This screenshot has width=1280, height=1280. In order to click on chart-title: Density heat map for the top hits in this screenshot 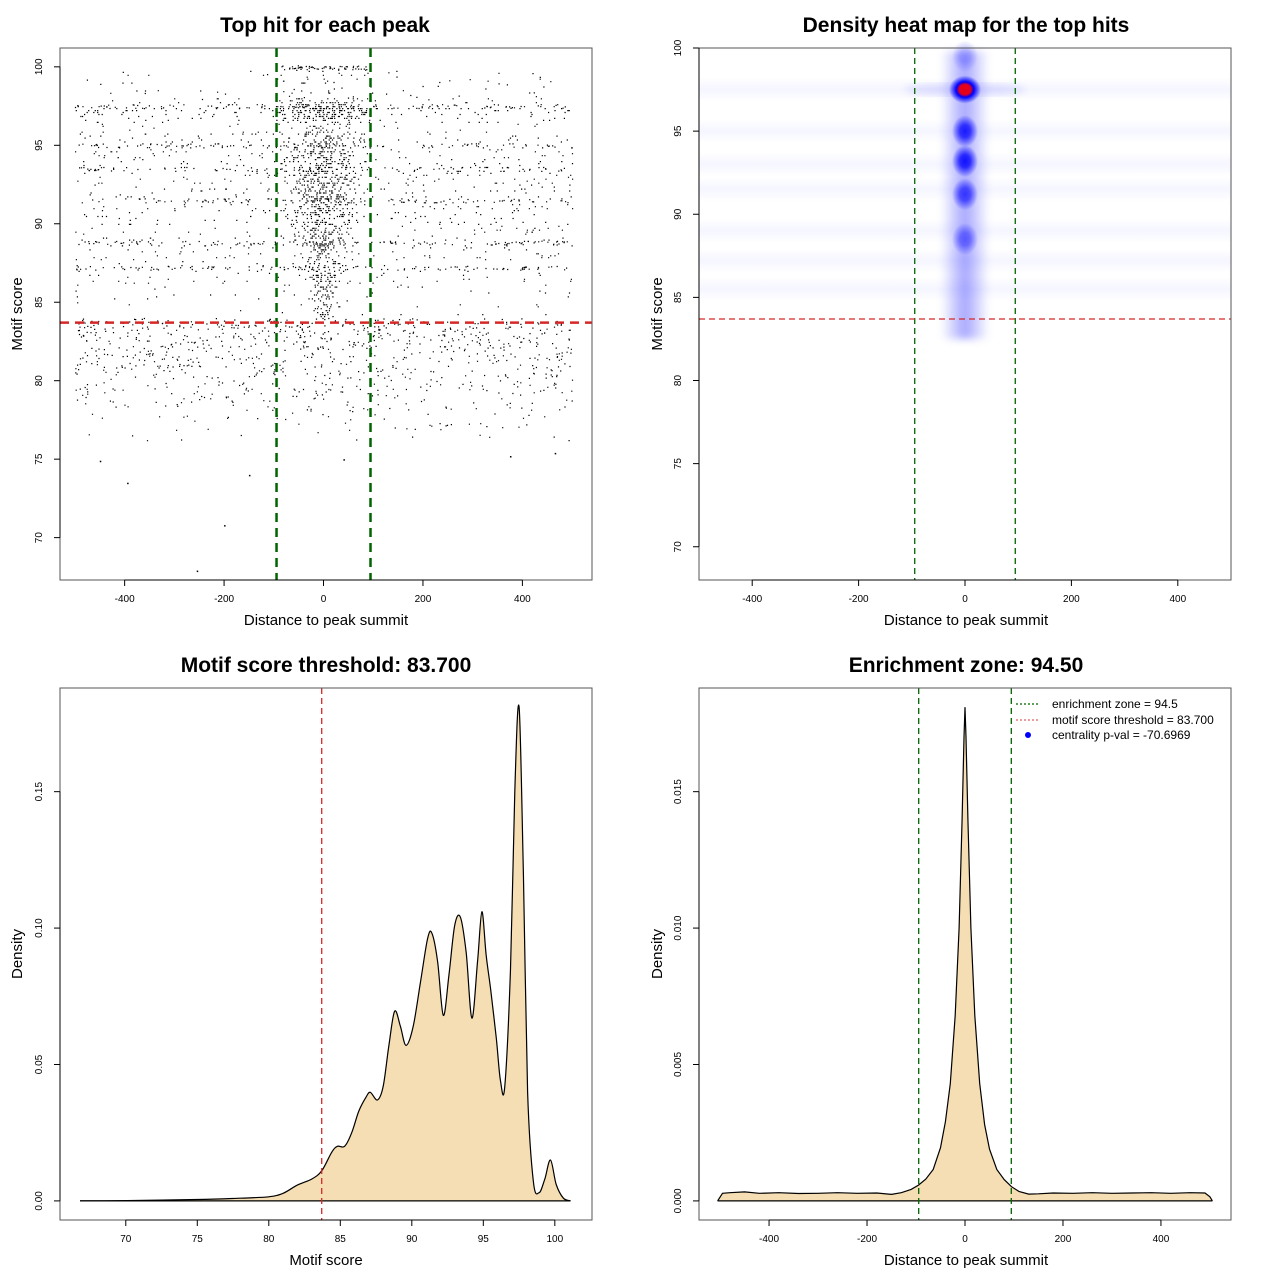, I will do `click(966, 25)`.